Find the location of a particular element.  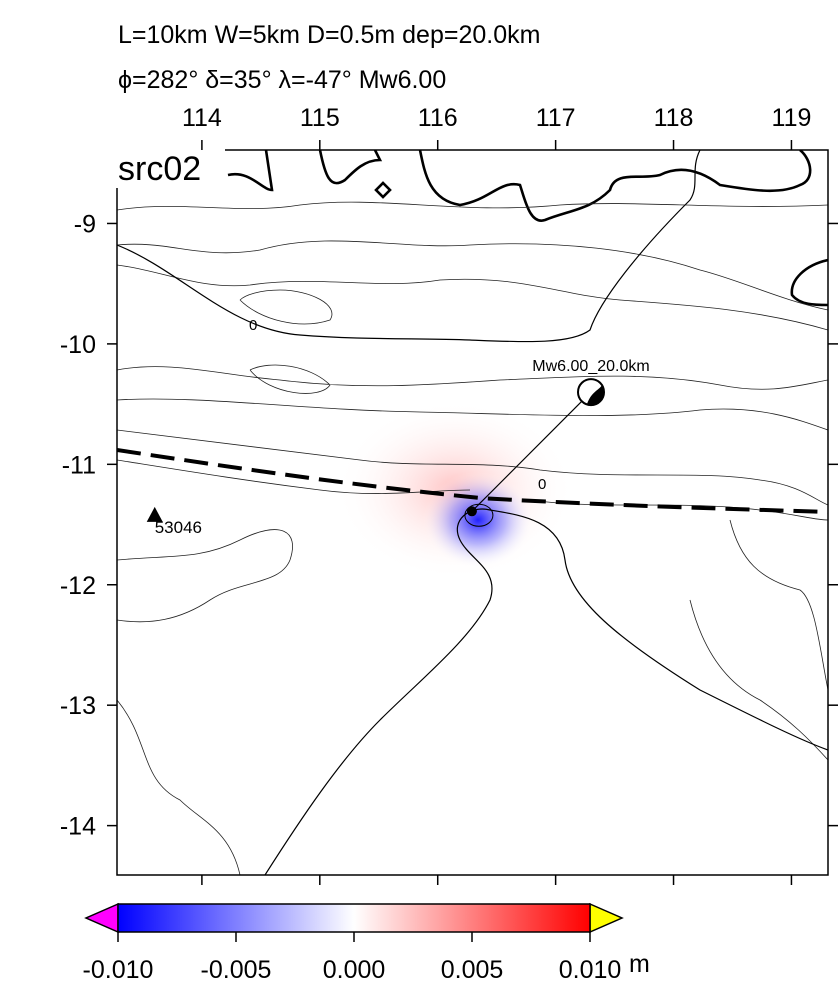

mechanism-label: Mw6.00_20.0km is located at coordinates (590, 366).